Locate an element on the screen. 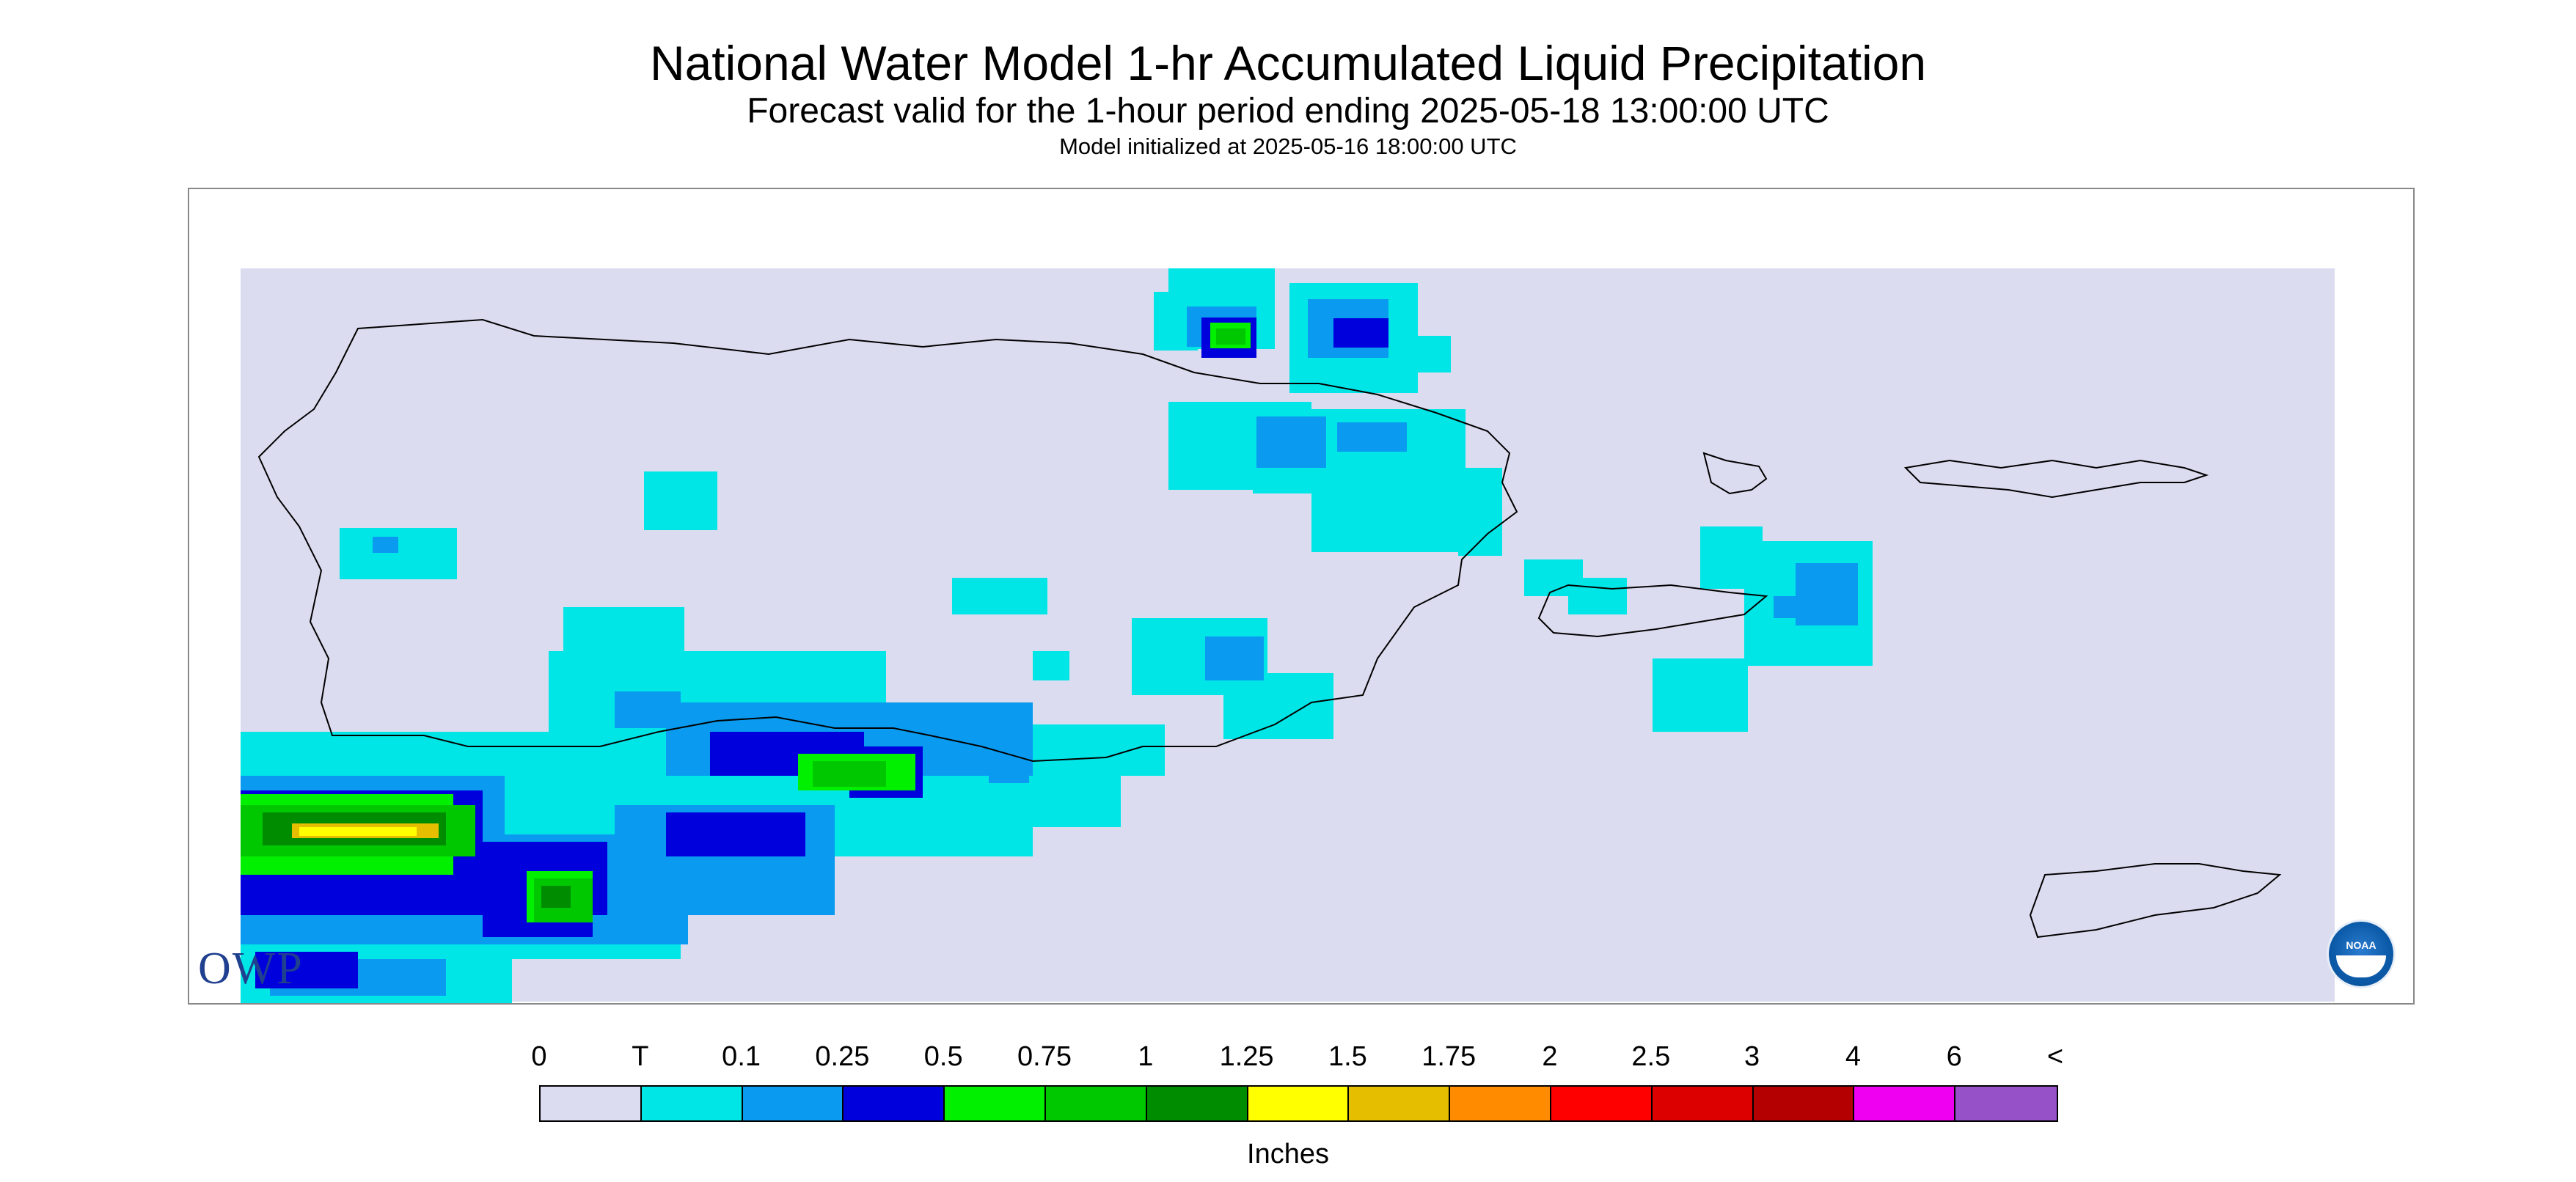 This screenshot has width=2576, height=1182. vieques-coastline is located at coordinates (1735, 473).